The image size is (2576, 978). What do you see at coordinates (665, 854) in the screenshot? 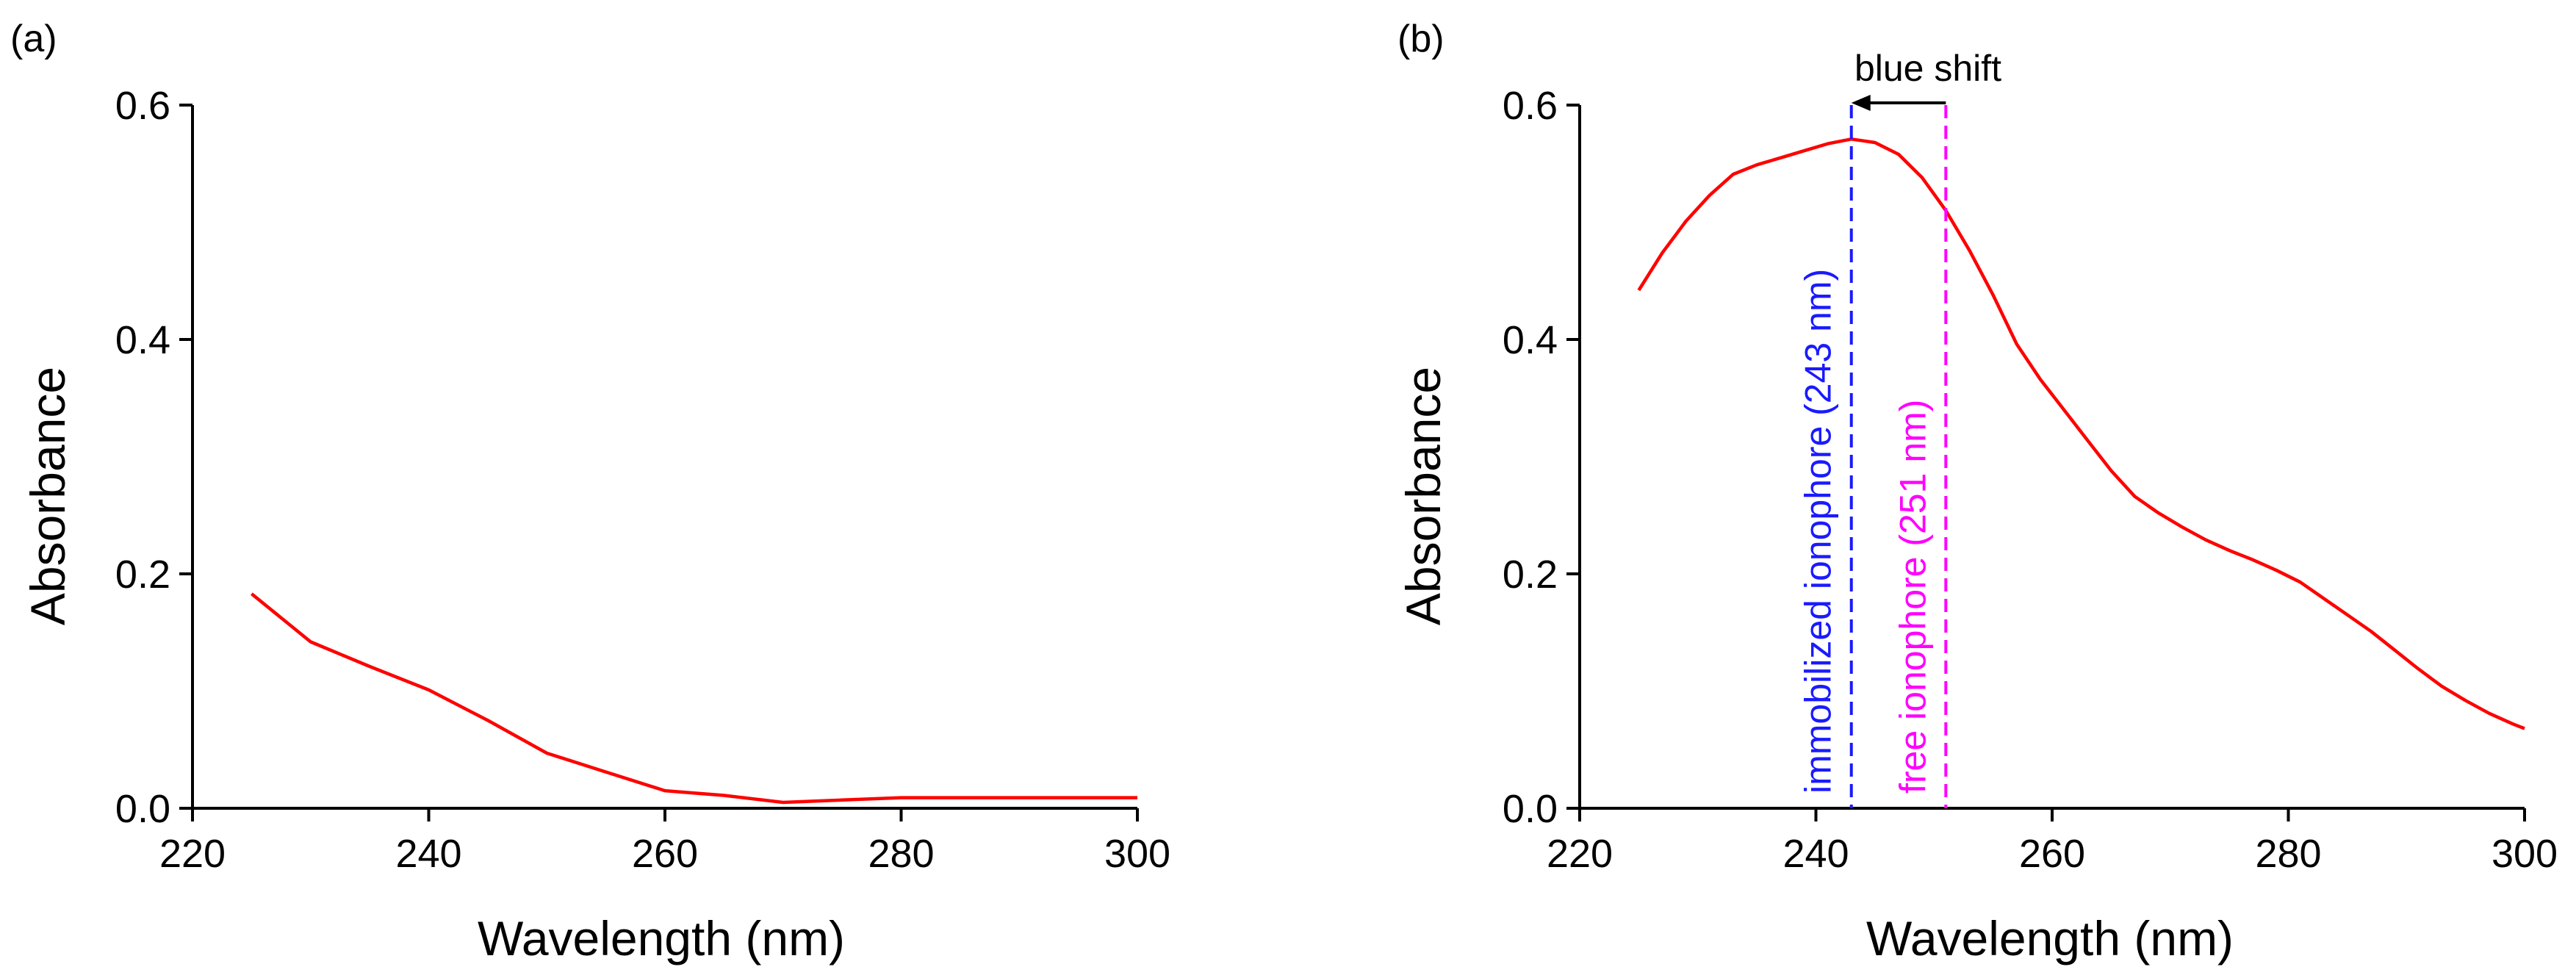
I see `panel-a-x-tick-label: 260` at bounding box center [665, 854].